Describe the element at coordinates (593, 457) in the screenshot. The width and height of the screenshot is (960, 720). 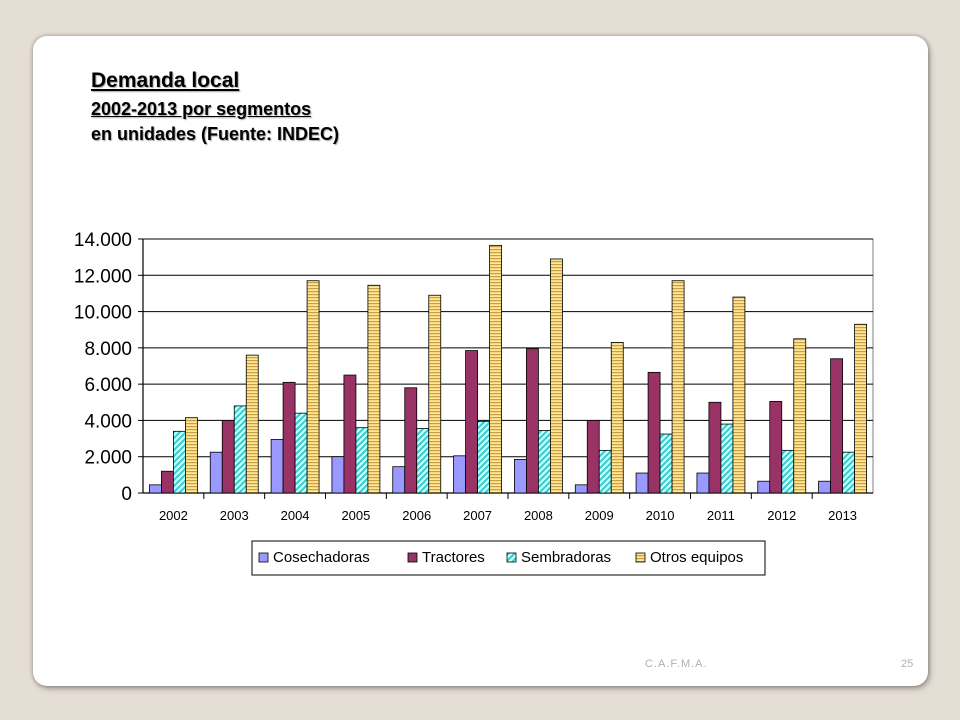
I see `bar-tractores-2009` at that location.